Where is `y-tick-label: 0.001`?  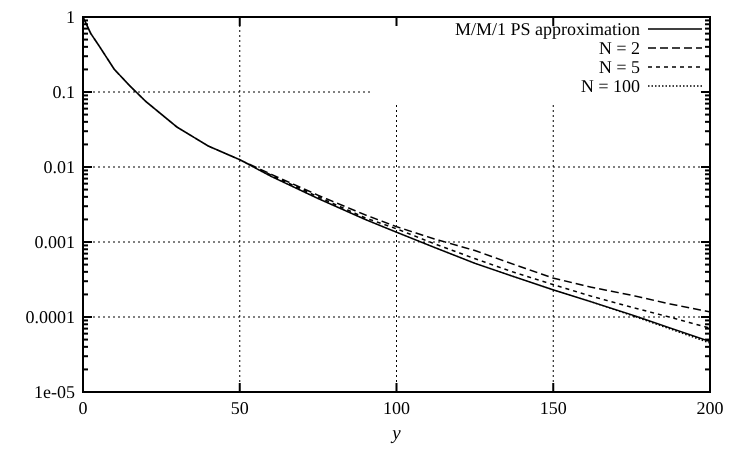 y-tick-label: 0.001 is located at coordinates (54, 242).